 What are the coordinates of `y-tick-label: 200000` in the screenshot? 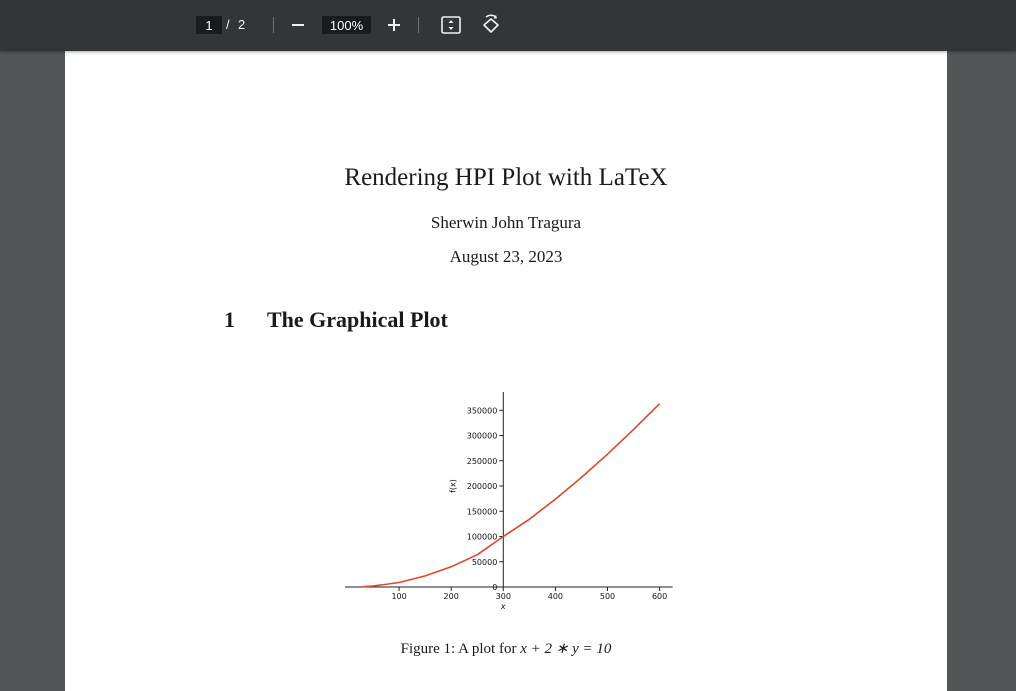 It's located at (482, 486).